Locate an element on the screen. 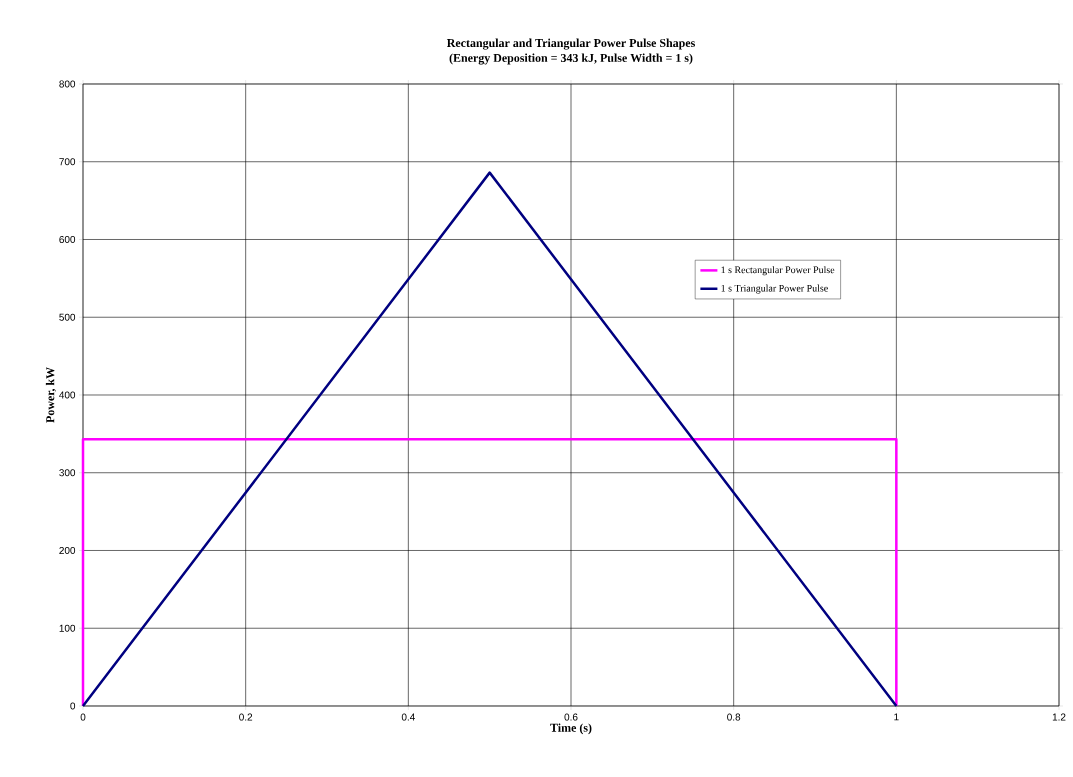 Image resolution: width=1073 pixels, height=777 pixels. chart-title: Rectangular and Triangular Power Pulse Shapes is located at coordinates (570, 44).